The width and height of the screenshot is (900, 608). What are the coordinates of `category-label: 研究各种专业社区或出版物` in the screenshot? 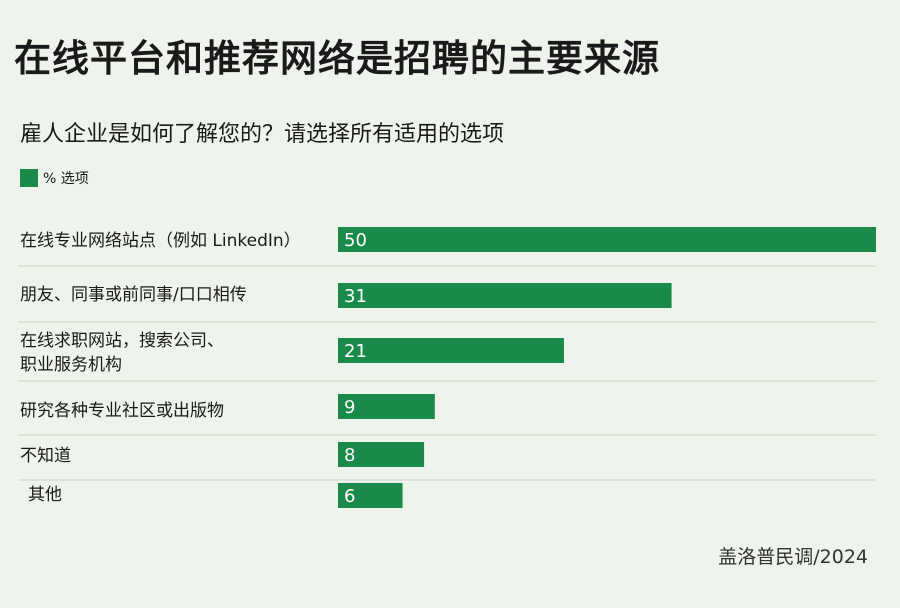 It's located at (122, 411).